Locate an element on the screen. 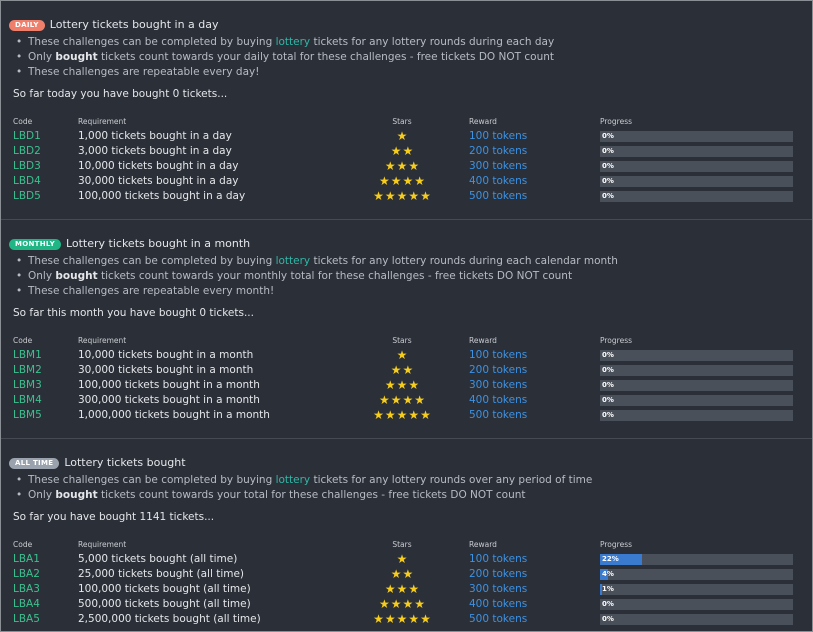 This screenshot has width=813, height=632. column-header: Reward is located at coordinates (483, 544).